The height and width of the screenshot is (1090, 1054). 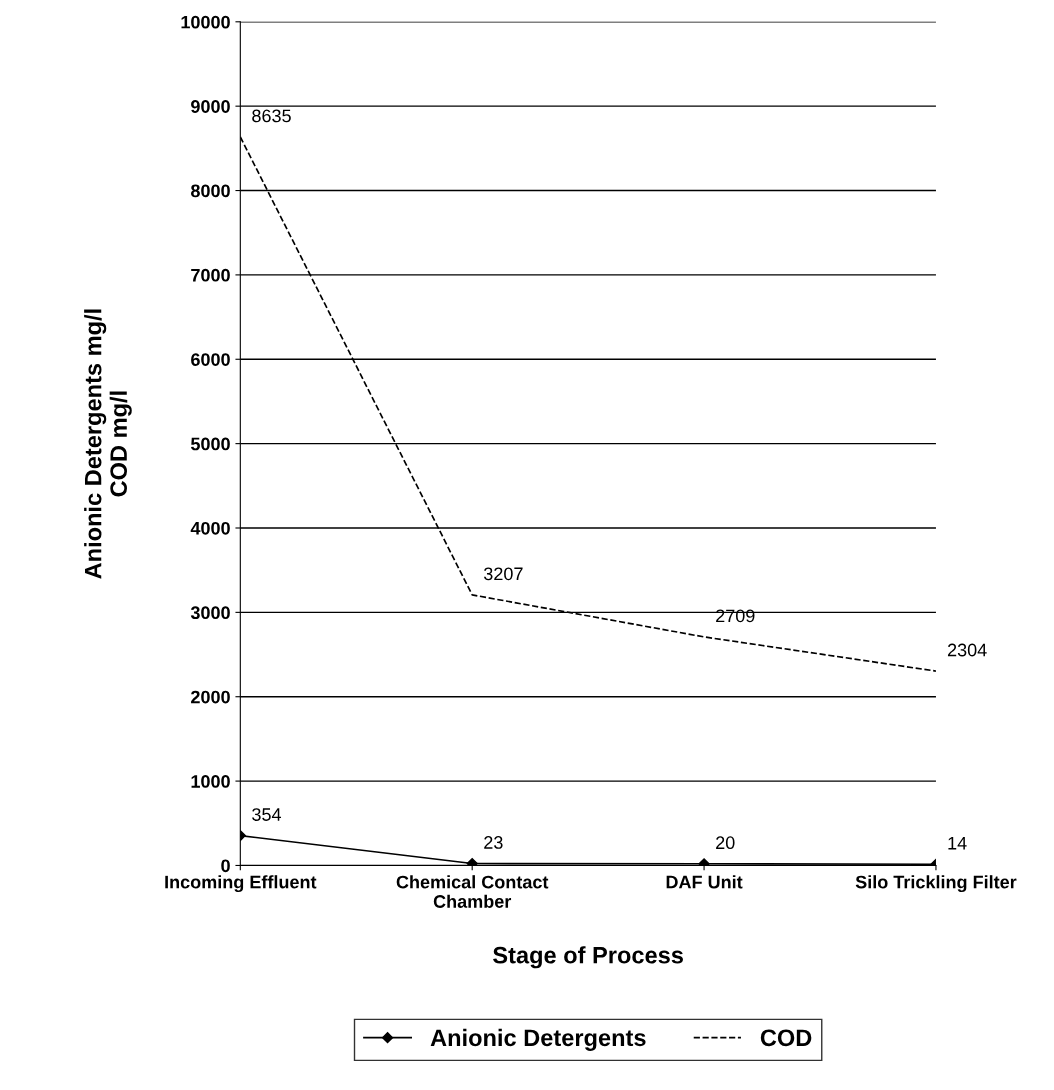 What do you see at coordinates (472, 891) in the screenshot?
I see `x-tick-label: Chemical Contact Chamber` at bounding box center [472, 891].